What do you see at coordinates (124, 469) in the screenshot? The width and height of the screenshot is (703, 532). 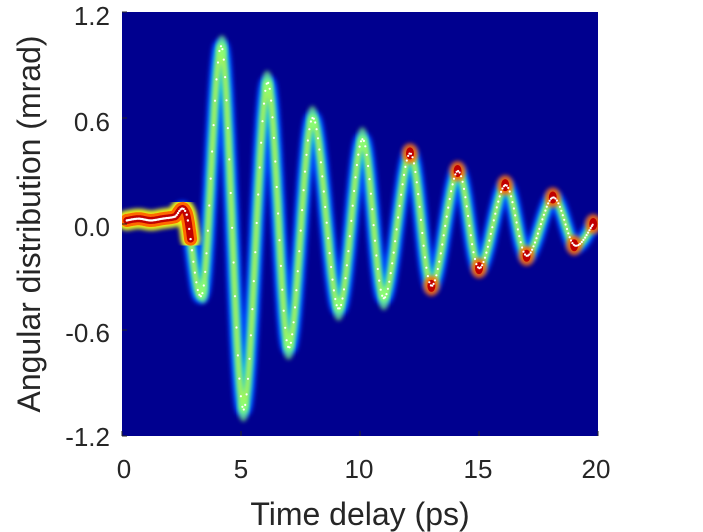 I see `x-tick-label-0: 0` at bounding box center [124, 469].